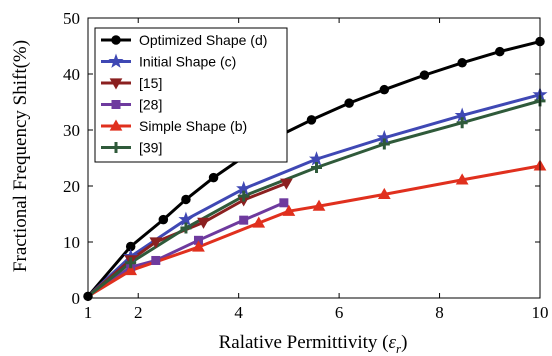  Describe the element at coordinates (339, 312) in the screenshot. I see `x-tick-label: 6` at that location.